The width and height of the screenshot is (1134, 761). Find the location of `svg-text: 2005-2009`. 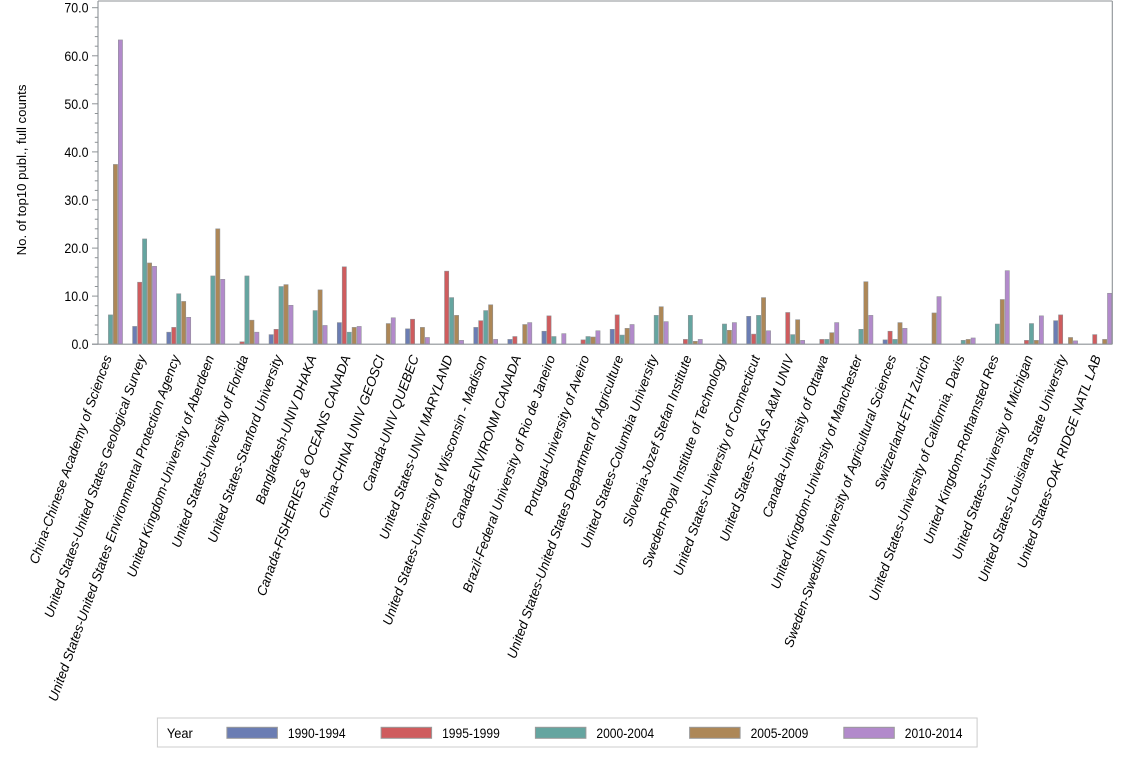

svg-text: 2005-2009 is located at coordinates (780, 733).